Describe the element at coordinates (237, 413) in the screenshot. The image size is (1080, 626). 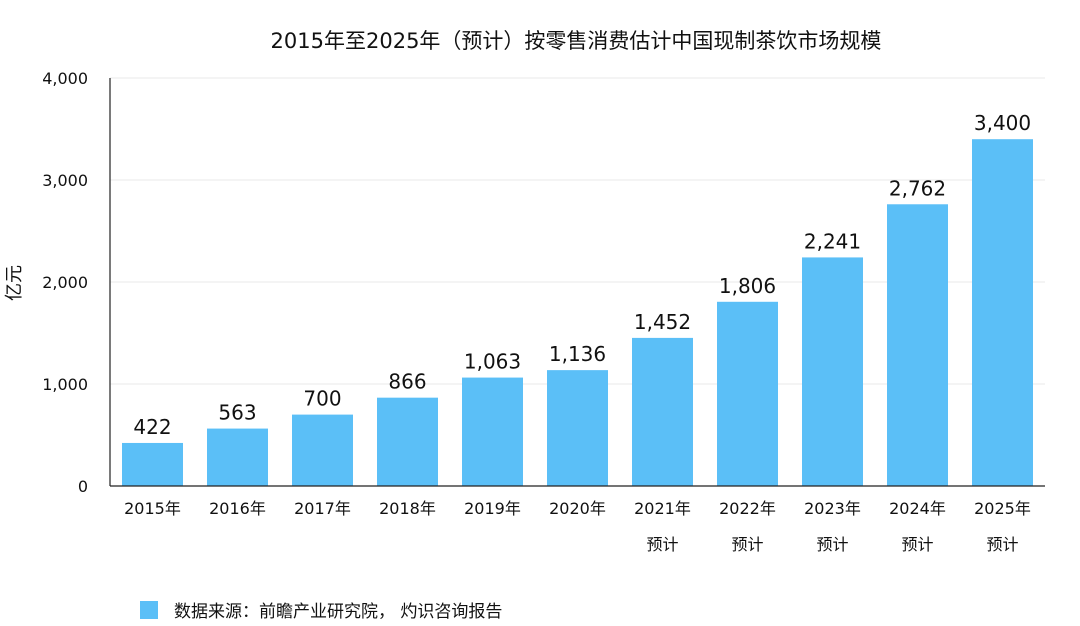
I see `bar-value-label: 563` at that location.